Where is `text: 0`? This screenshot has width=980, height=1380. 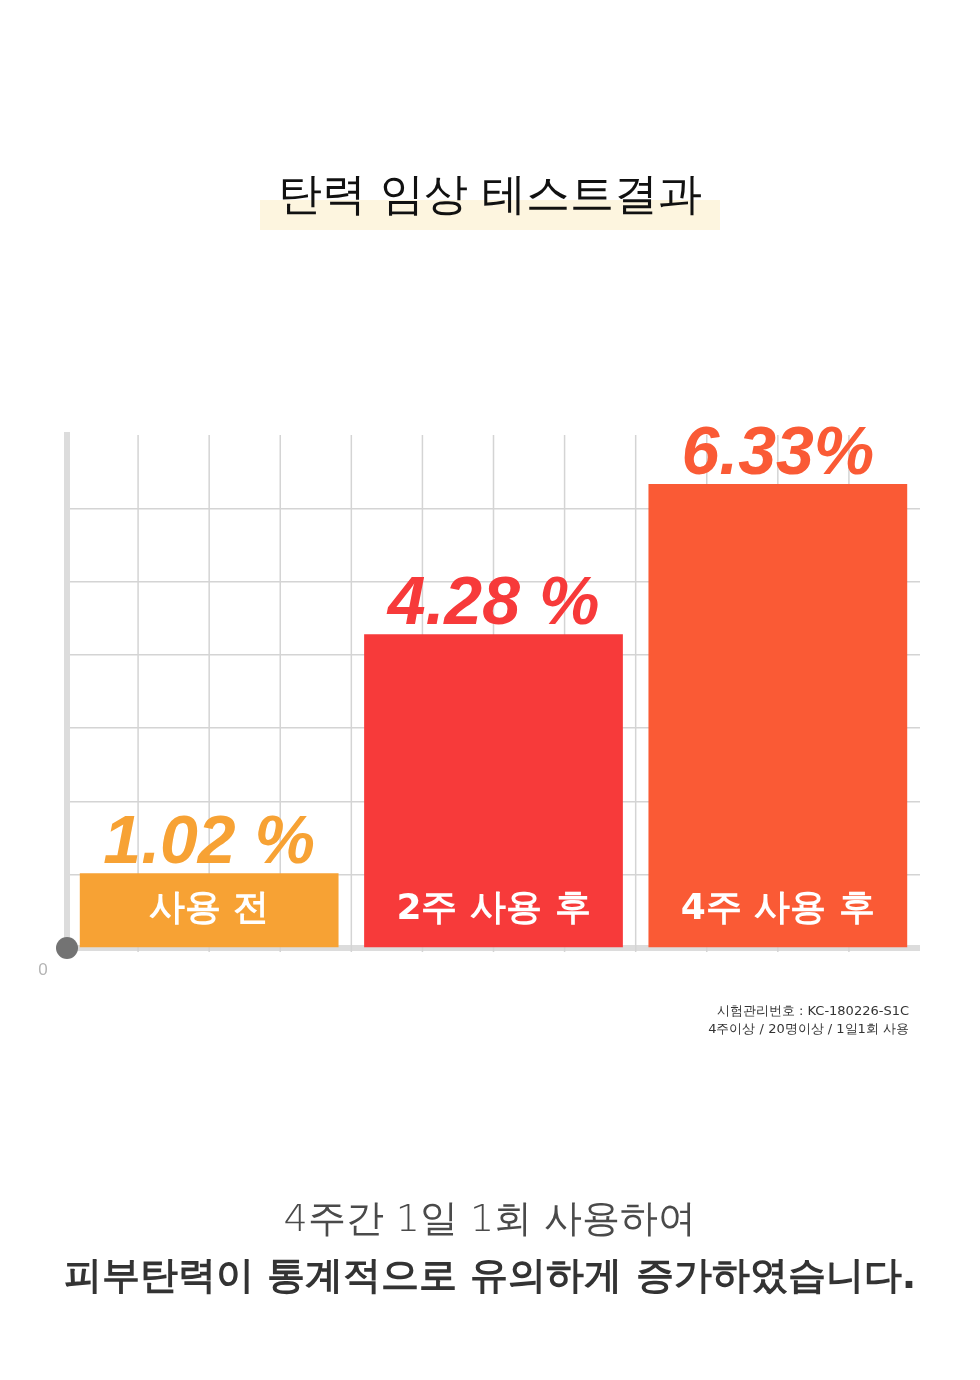 text: 0 is located at coordinates (43, 969).